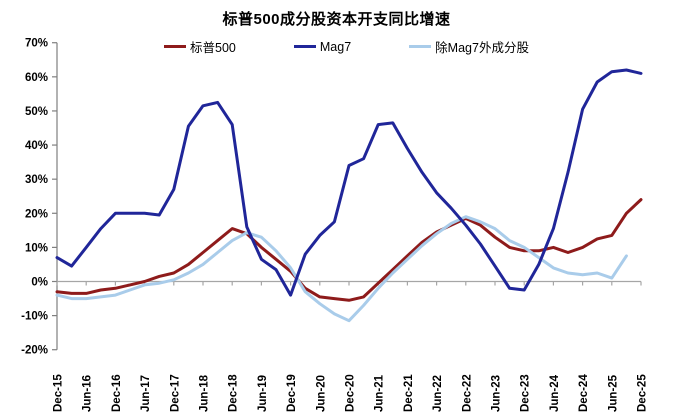 The width and height of the screenshot is (673, 418). I want to click on x-tick-label: Dec-24, so click(584, 393).